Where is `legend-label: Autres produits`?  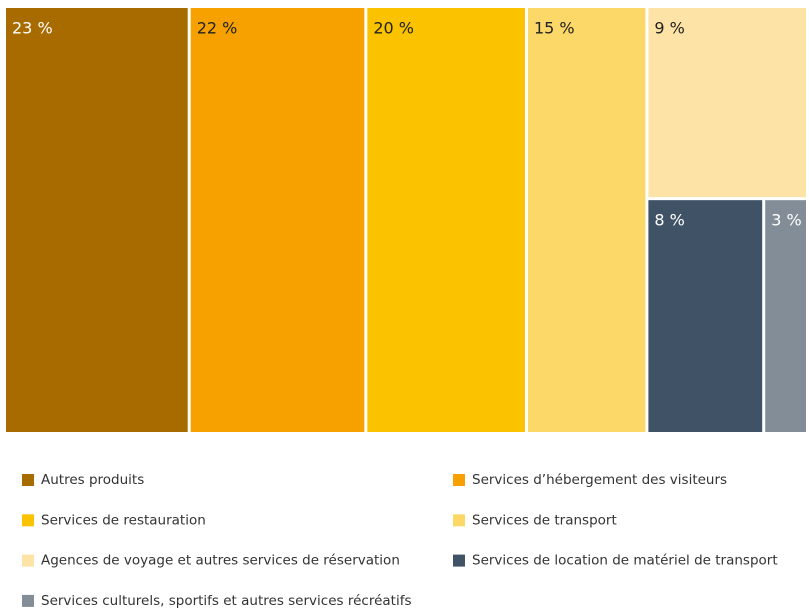
legend-label: Autres produits is located at coordinates (92, 480).